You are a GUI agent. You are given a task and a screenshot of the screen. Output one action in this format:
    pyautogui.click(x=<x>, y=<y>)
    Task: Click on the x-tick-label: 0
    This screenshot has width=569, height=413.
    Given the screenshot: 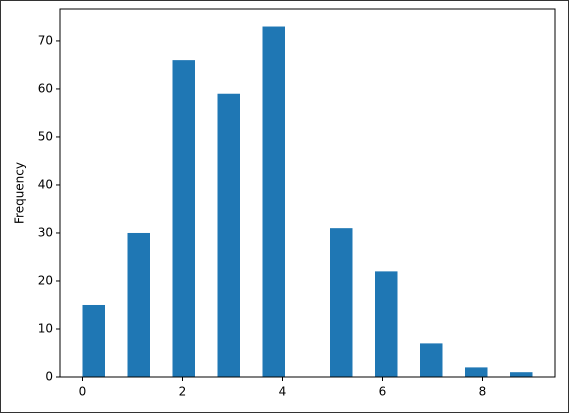 What is the action you would take?
    pyautogui.click(x=83, y=392)
    